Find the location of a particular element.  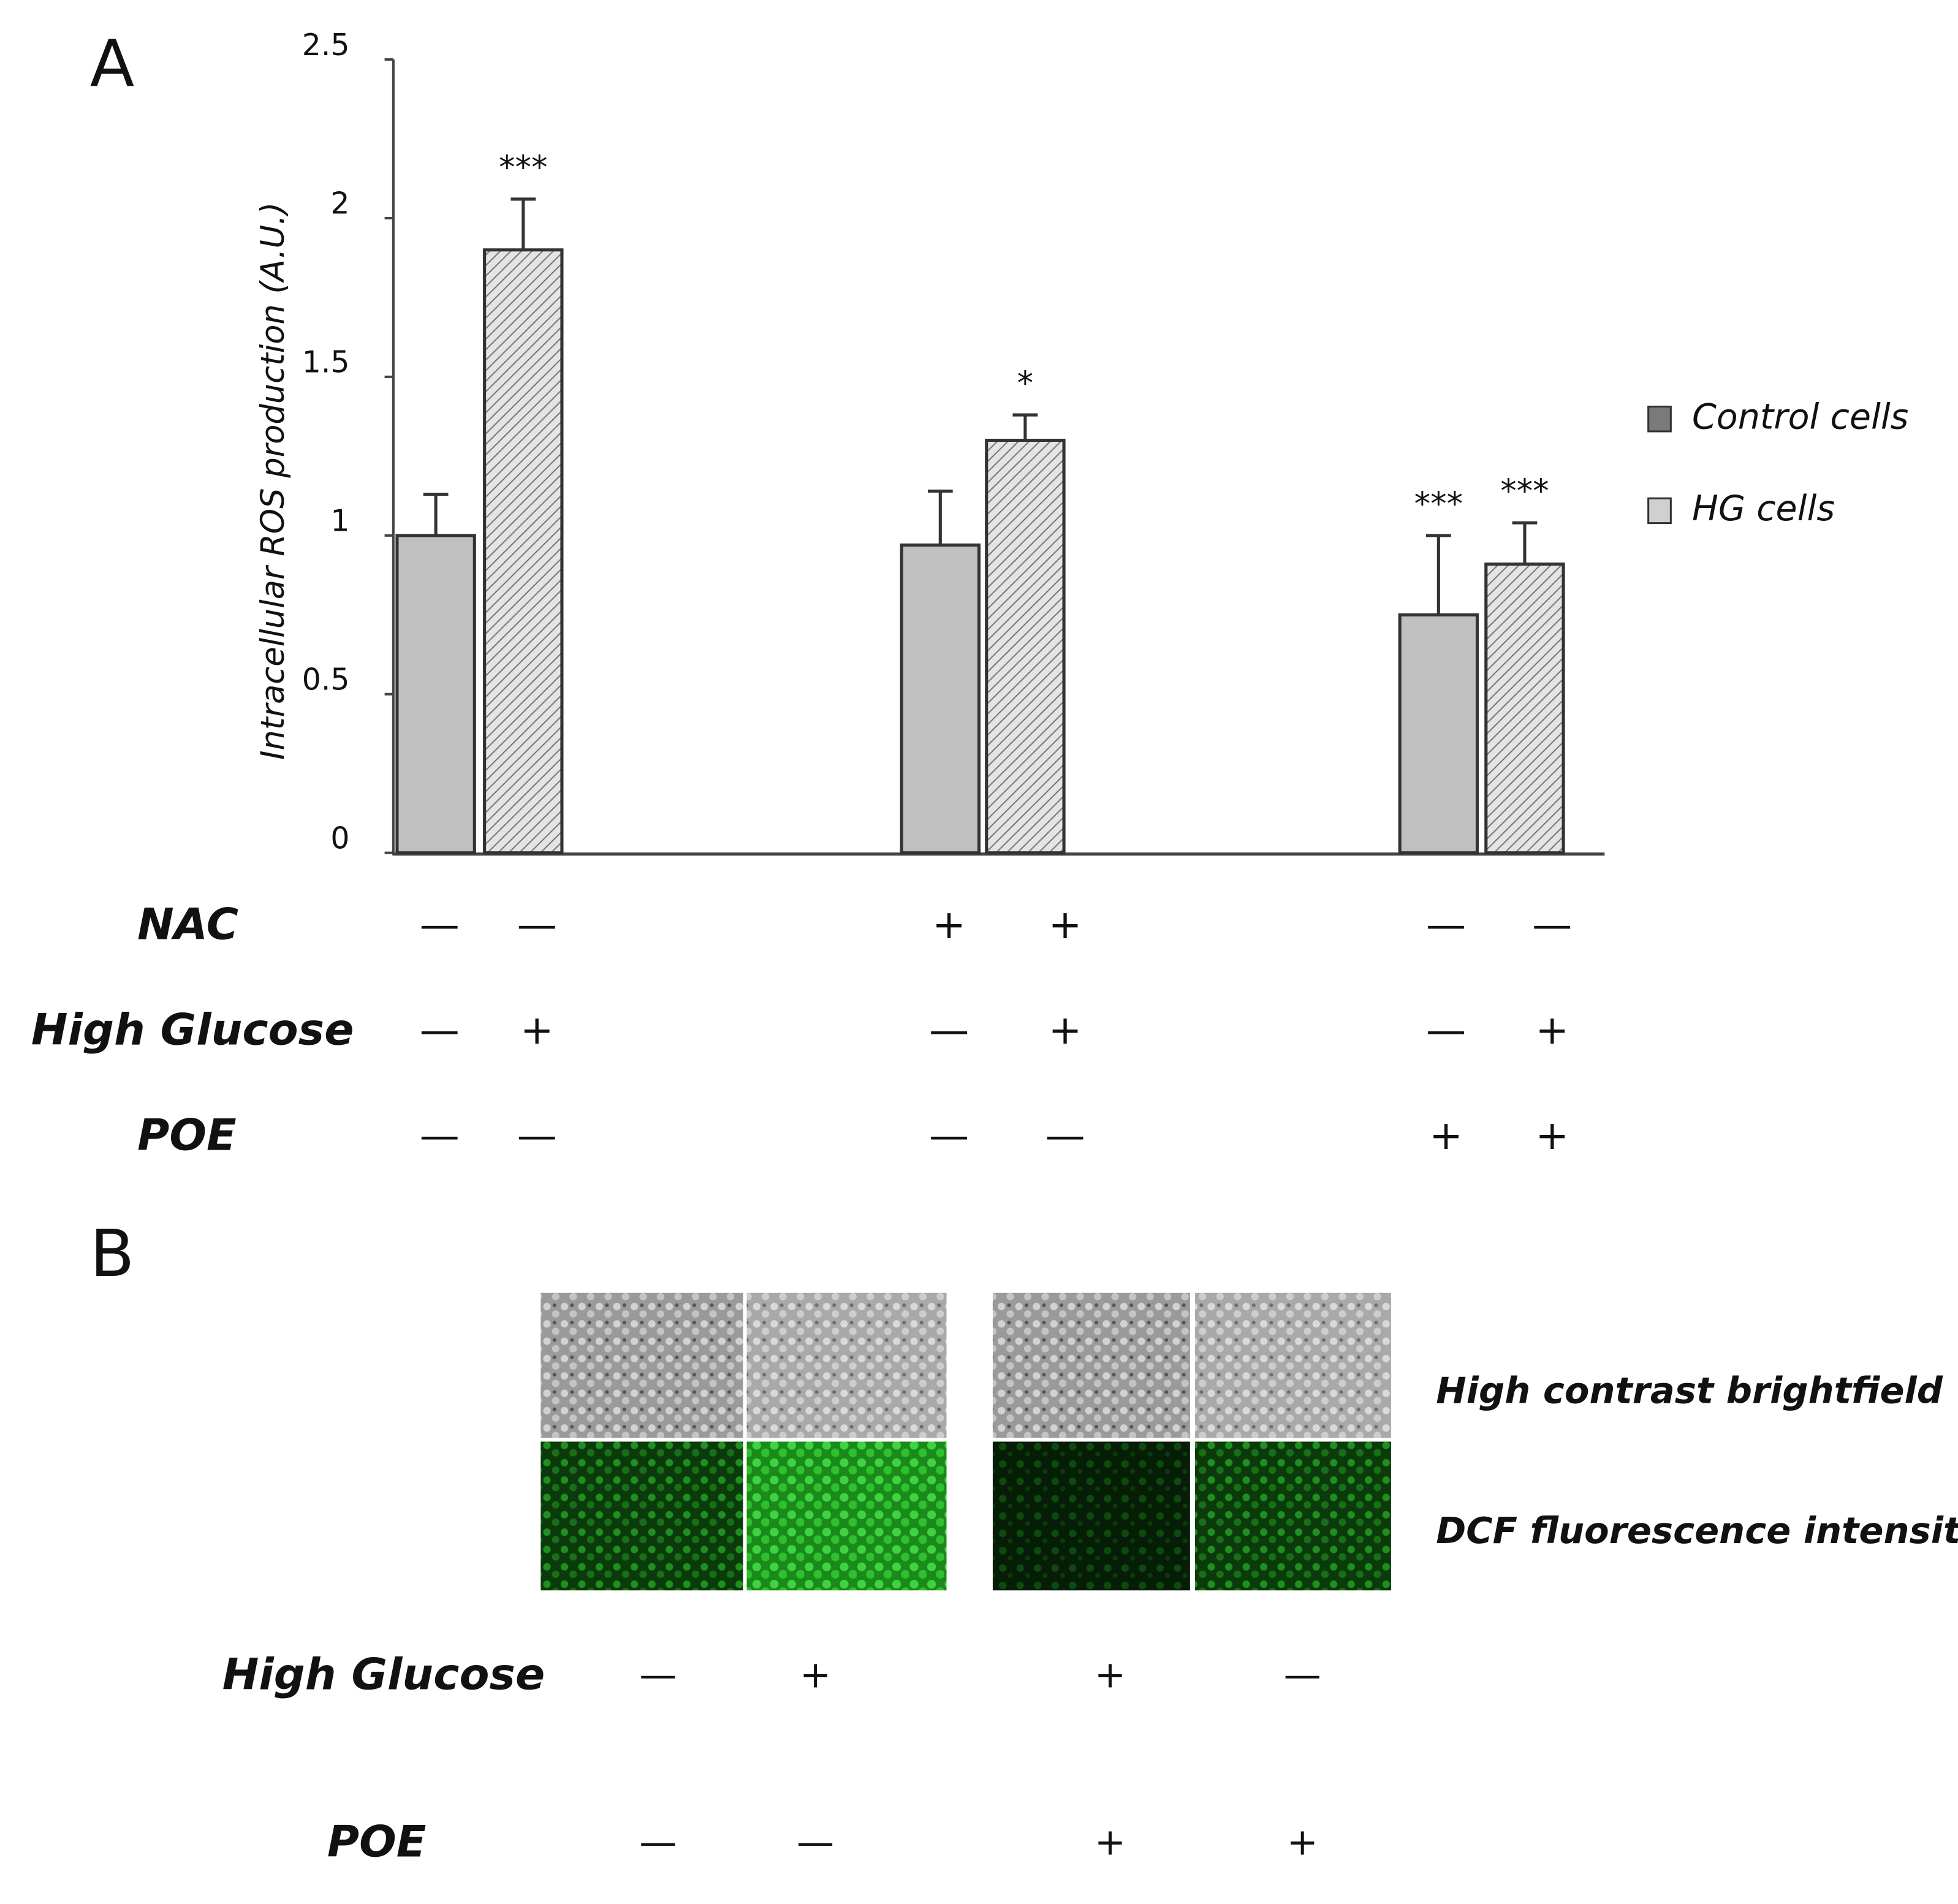

panel-label: A is located at coordinates (112, 63).